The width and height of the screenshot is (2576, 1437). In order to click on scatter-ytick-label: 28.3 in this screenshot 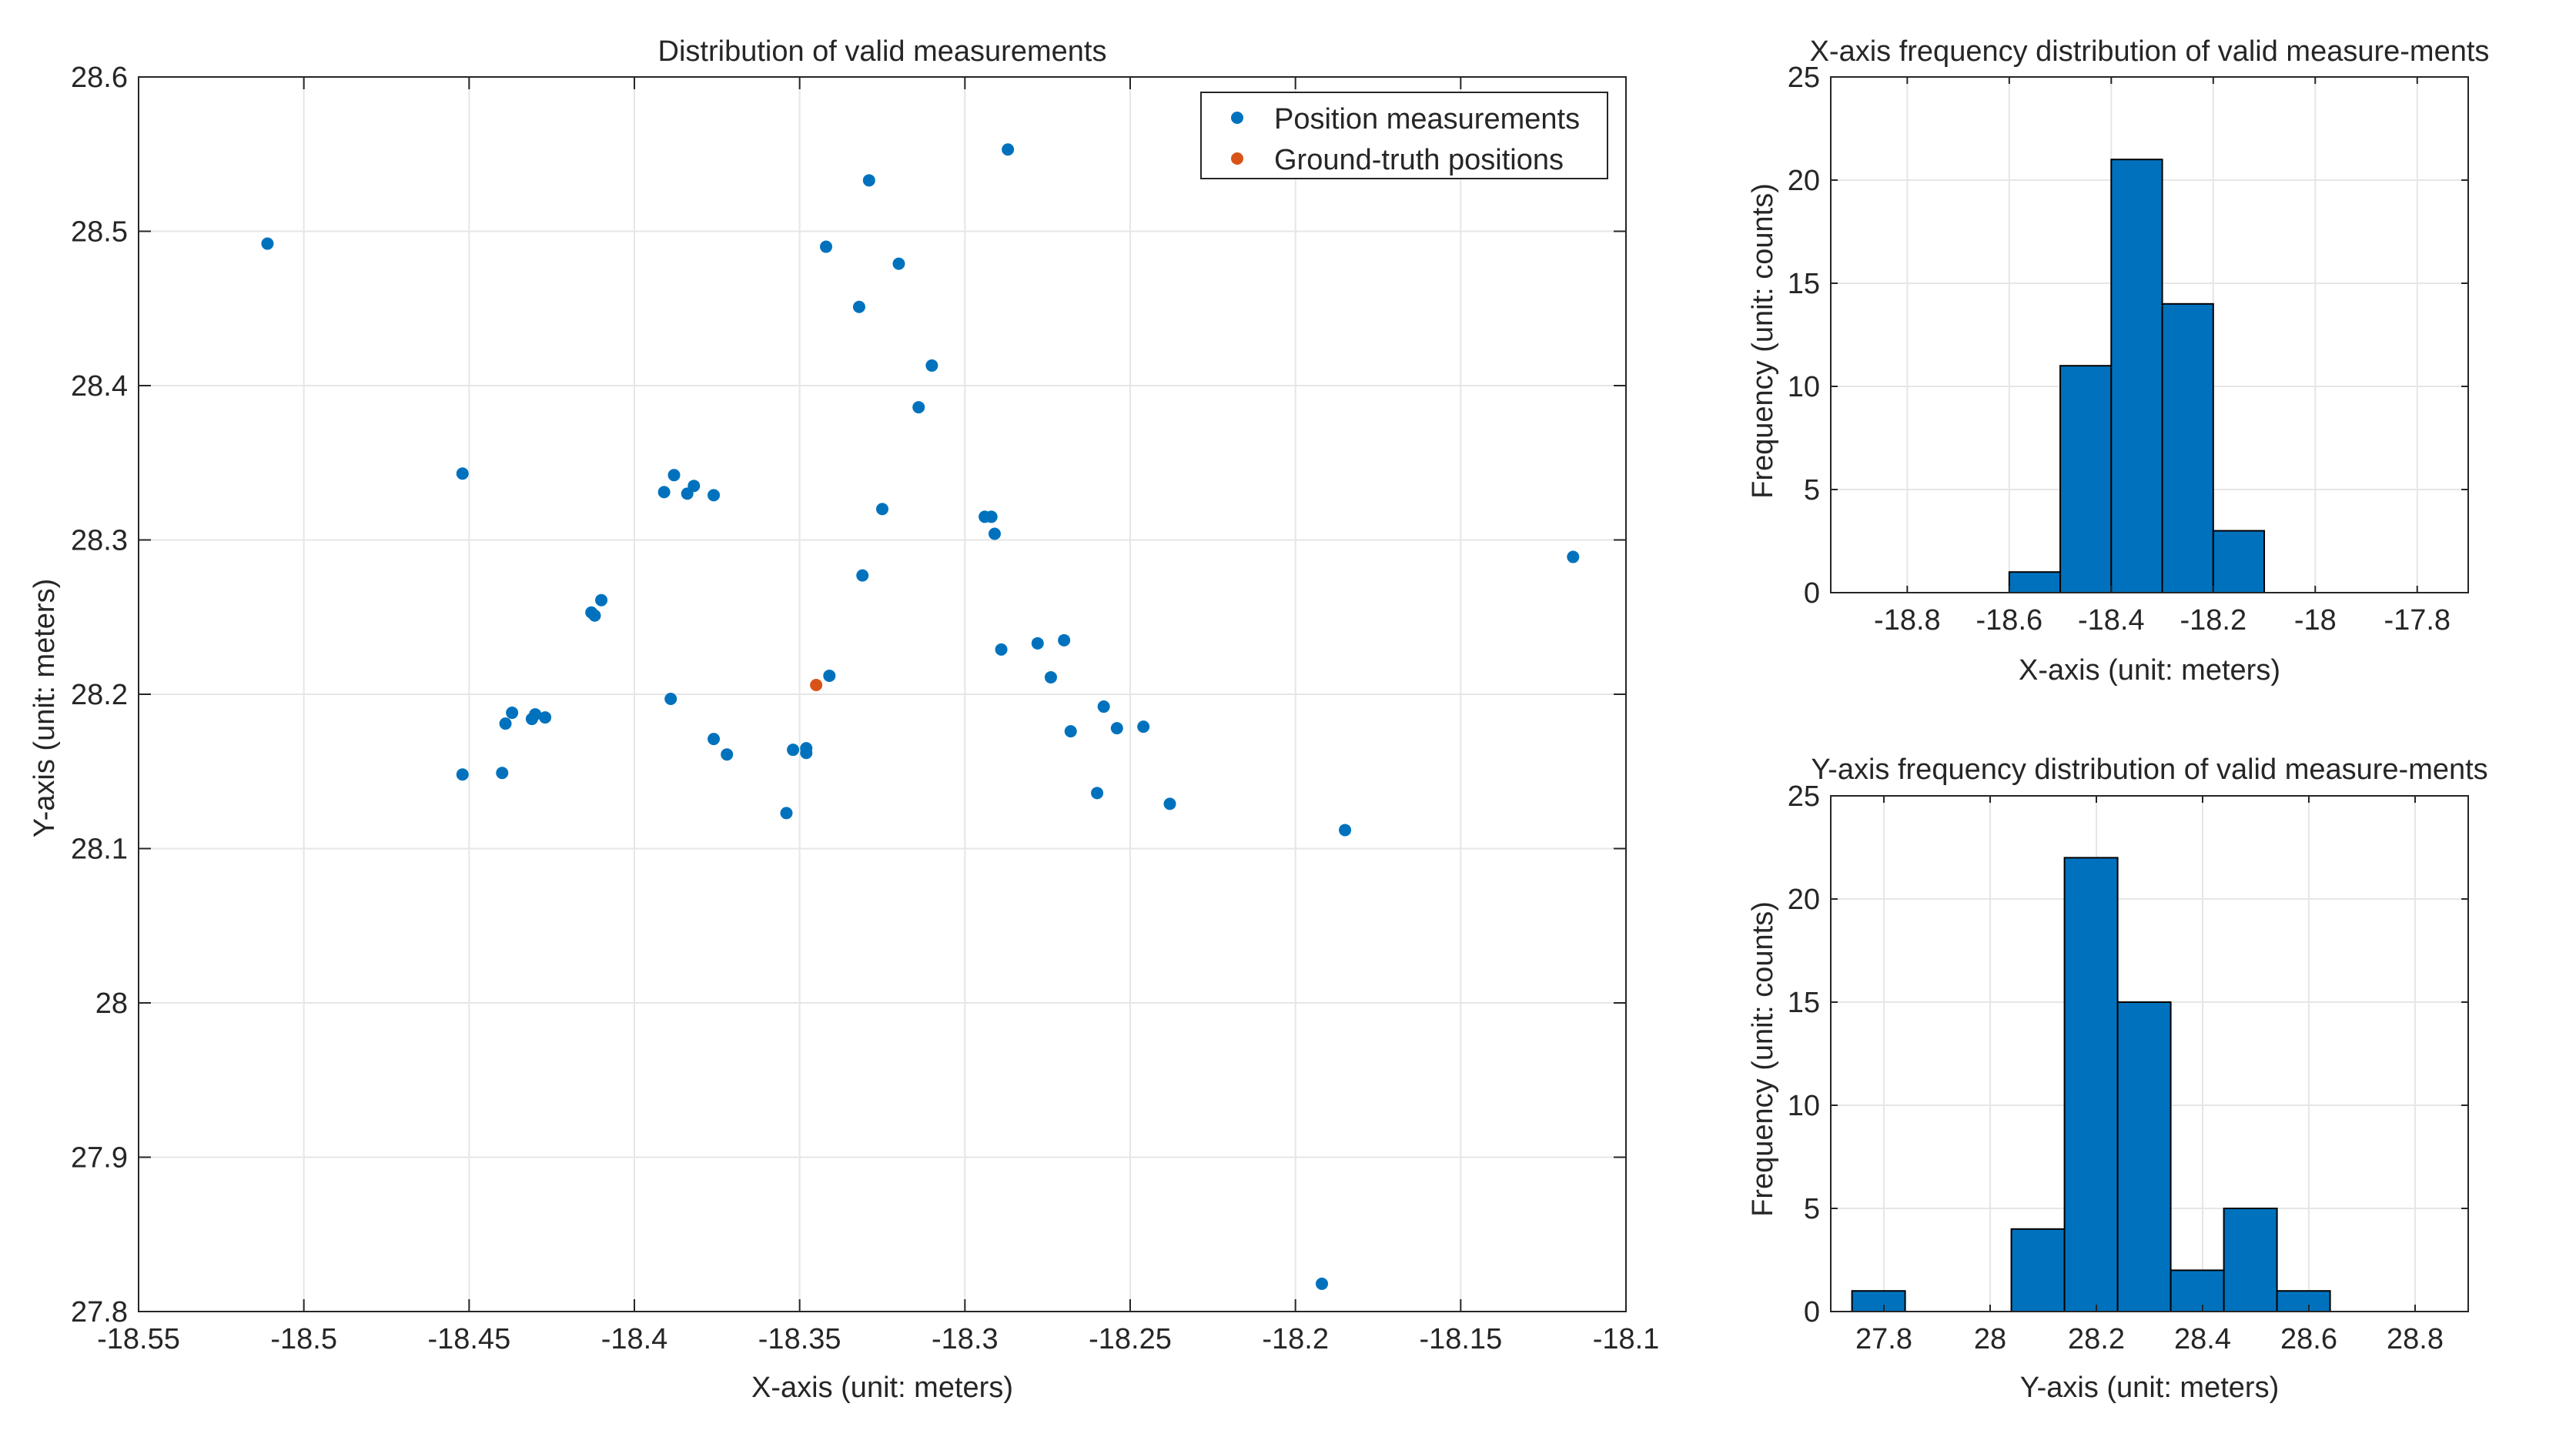, I will do `click(100, 541)`.